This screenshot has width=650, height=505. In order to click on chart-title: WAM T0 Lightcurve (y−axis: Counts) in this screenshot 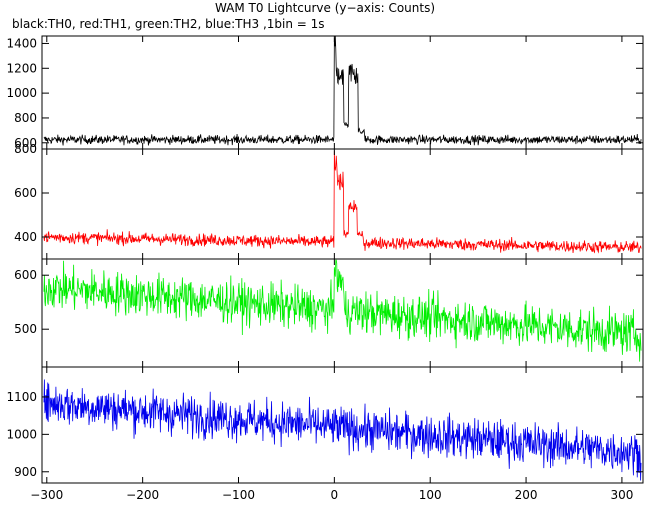, I will do `click(325, 8)`.